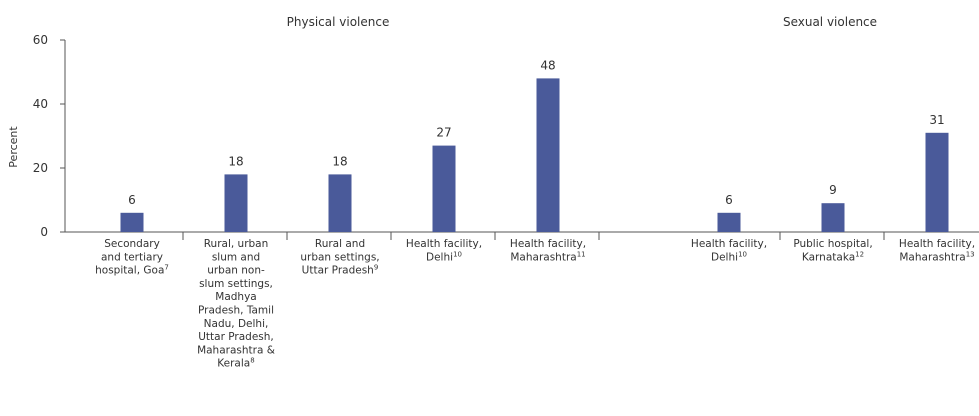 This screenshot has width=979, height=416. I want to click on category-label-line: and tertiary, so click(132, 257).